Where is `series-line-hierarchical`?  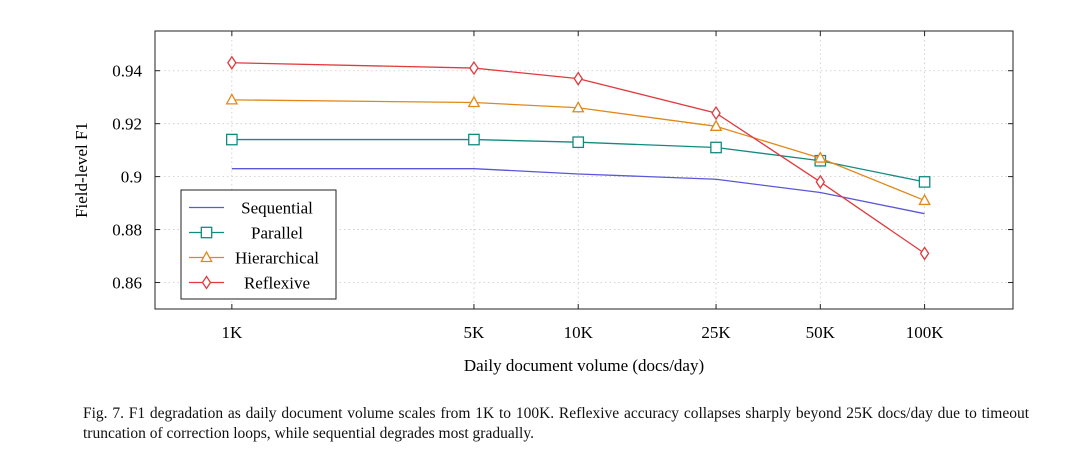
series-line-hierarchical is located at coordinates (578, 150).